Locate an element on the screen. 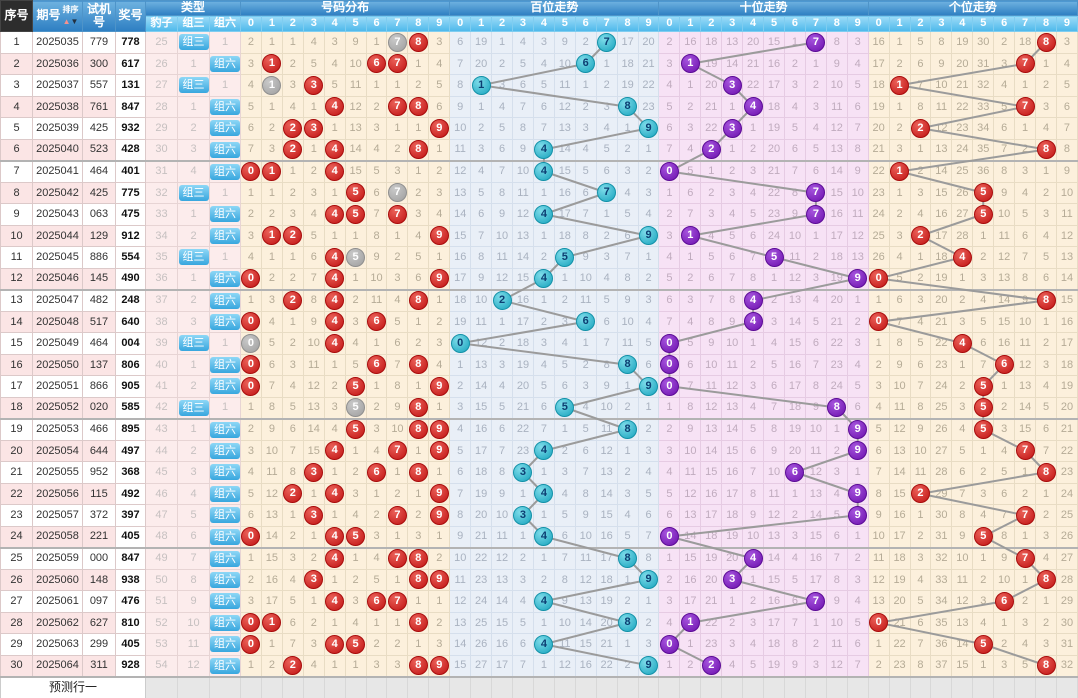  prize-number-cell: 476 is located at coordinates (130, 601).